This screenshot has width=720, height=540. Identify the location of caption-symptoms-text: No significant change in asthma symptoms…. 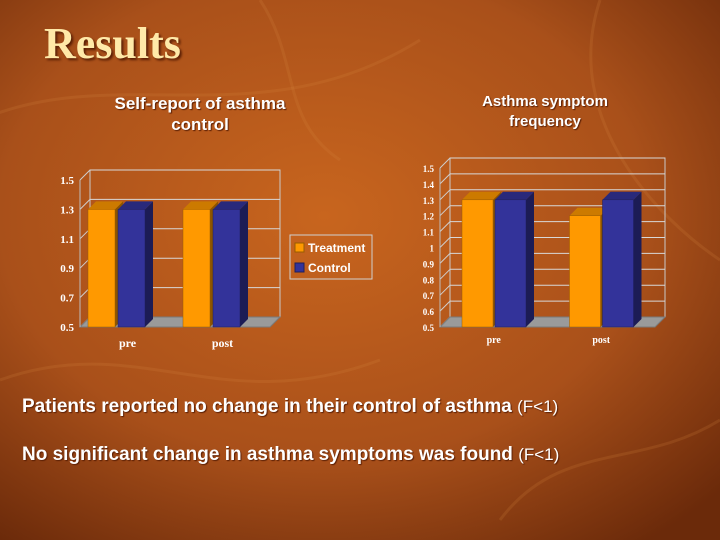
(267, 454).